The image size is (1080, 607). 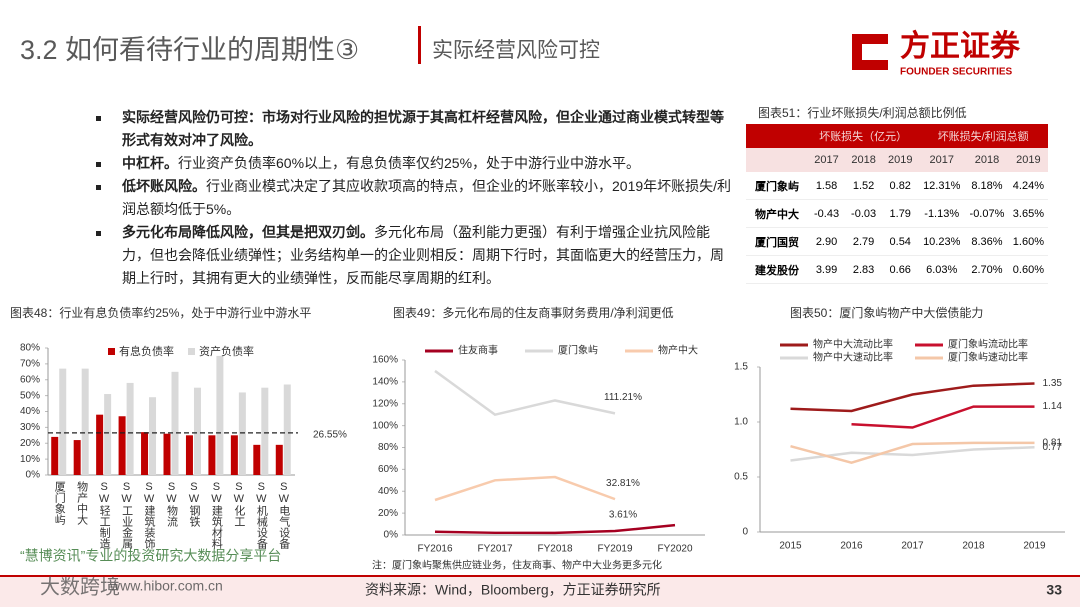 What do you see at coordinates (875, 52) in the screenshot?
I see `logo-icon-cut` at bounding box center [875, 52].